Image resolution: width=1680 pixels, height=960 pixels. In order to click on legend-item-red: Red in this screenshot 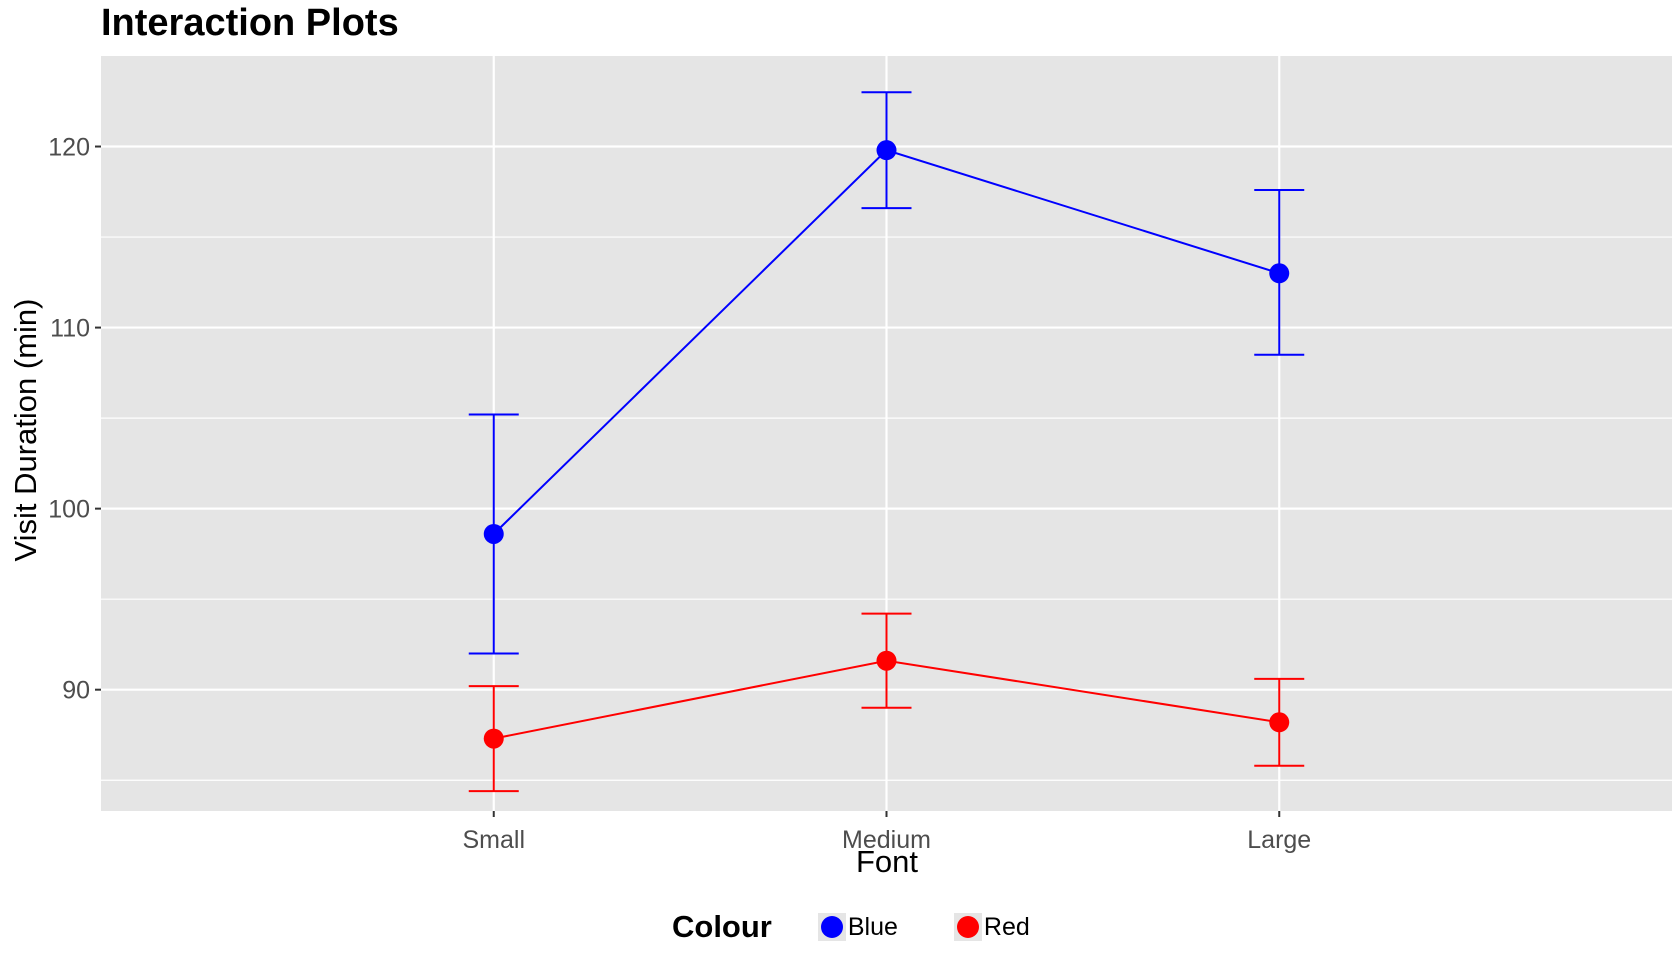, I will do `click(991, 927)`.